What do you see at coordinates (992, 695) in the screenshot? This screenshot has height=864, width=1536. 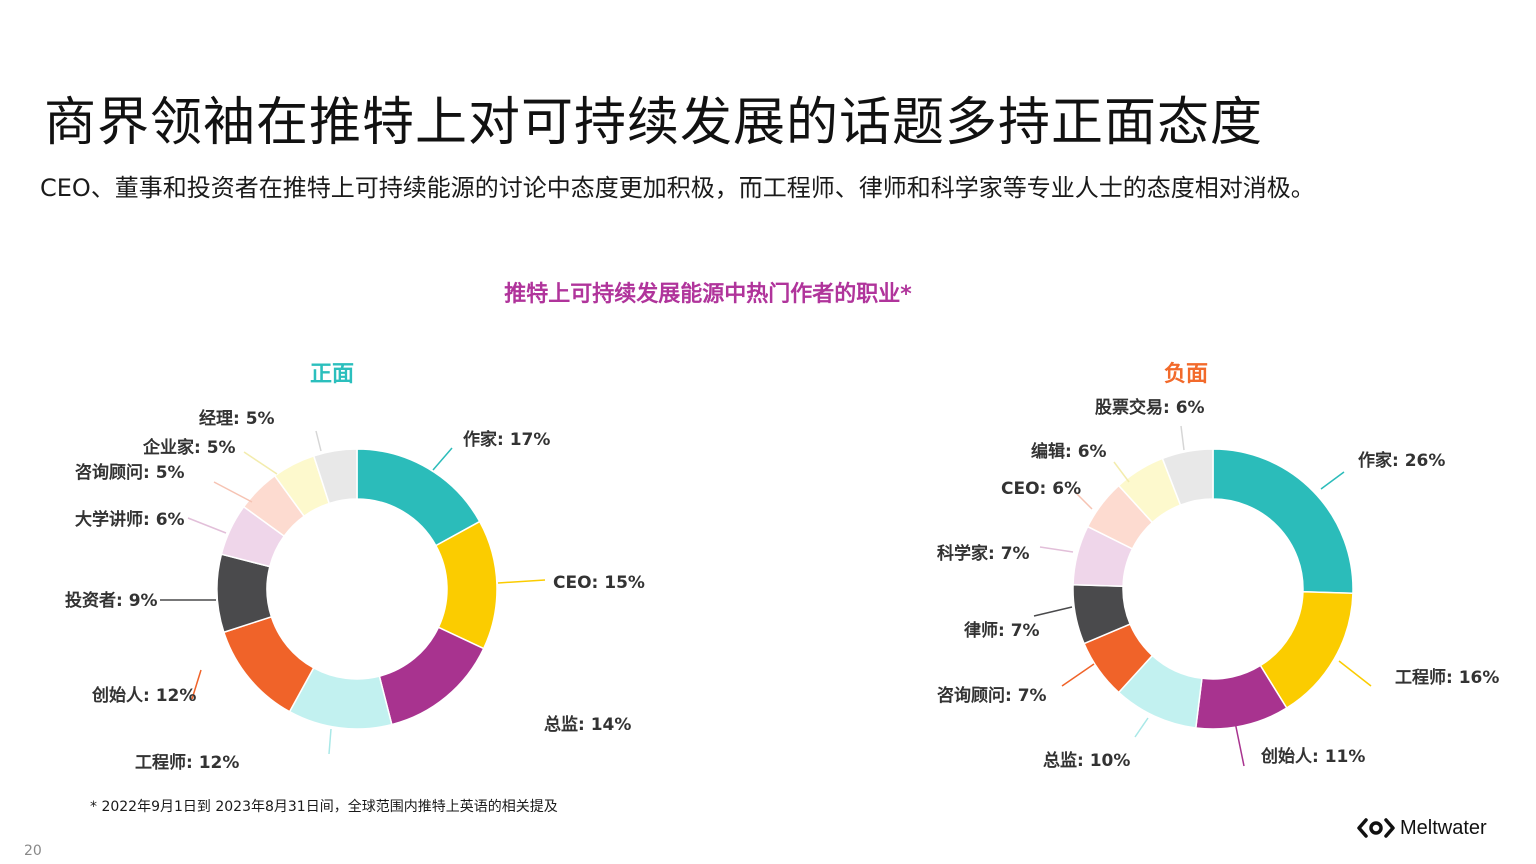 I see `slice-label-1-4: 咨询顾问: 7%` at bounding box center [992, 695].